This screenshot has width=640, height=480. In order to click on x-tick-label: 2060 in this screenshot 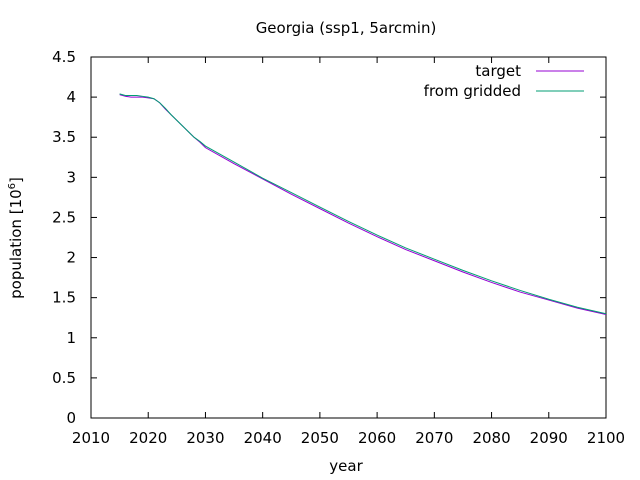, I will do `click(377, 438)`.